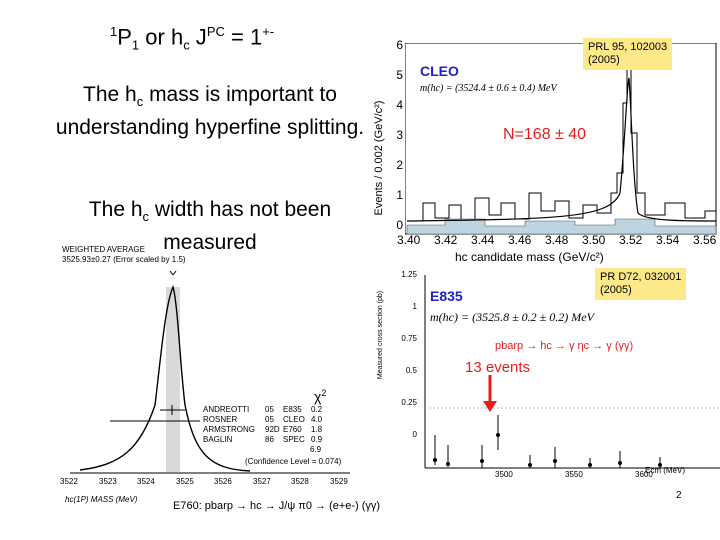  What do you see at coordinates (262, 481) in the screenshot?
I see `pdg-x-tick: 3527` at bounding box center [262, 481].